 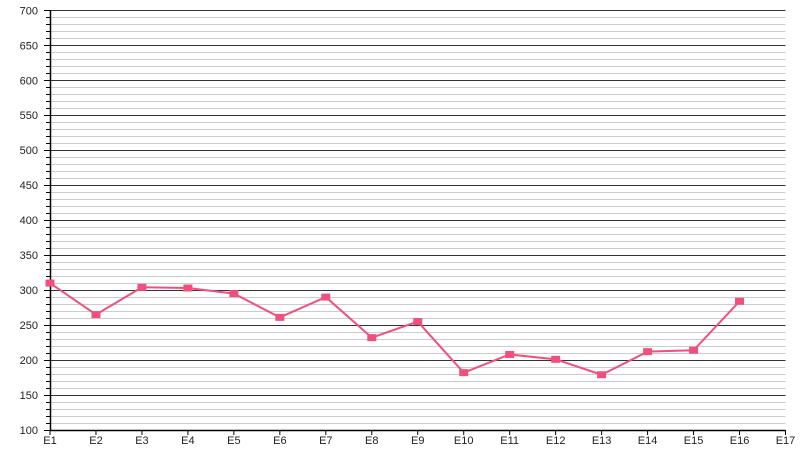 I want to click on y-tick-label: 300, so click(x=29, y=291).